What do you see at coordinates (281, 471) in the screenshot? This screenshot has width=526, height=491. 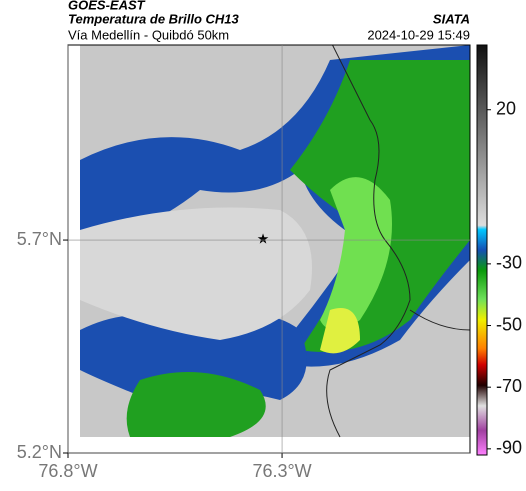 I see `x-tick-label: 76.3°W` at bounding box center [281, 471].